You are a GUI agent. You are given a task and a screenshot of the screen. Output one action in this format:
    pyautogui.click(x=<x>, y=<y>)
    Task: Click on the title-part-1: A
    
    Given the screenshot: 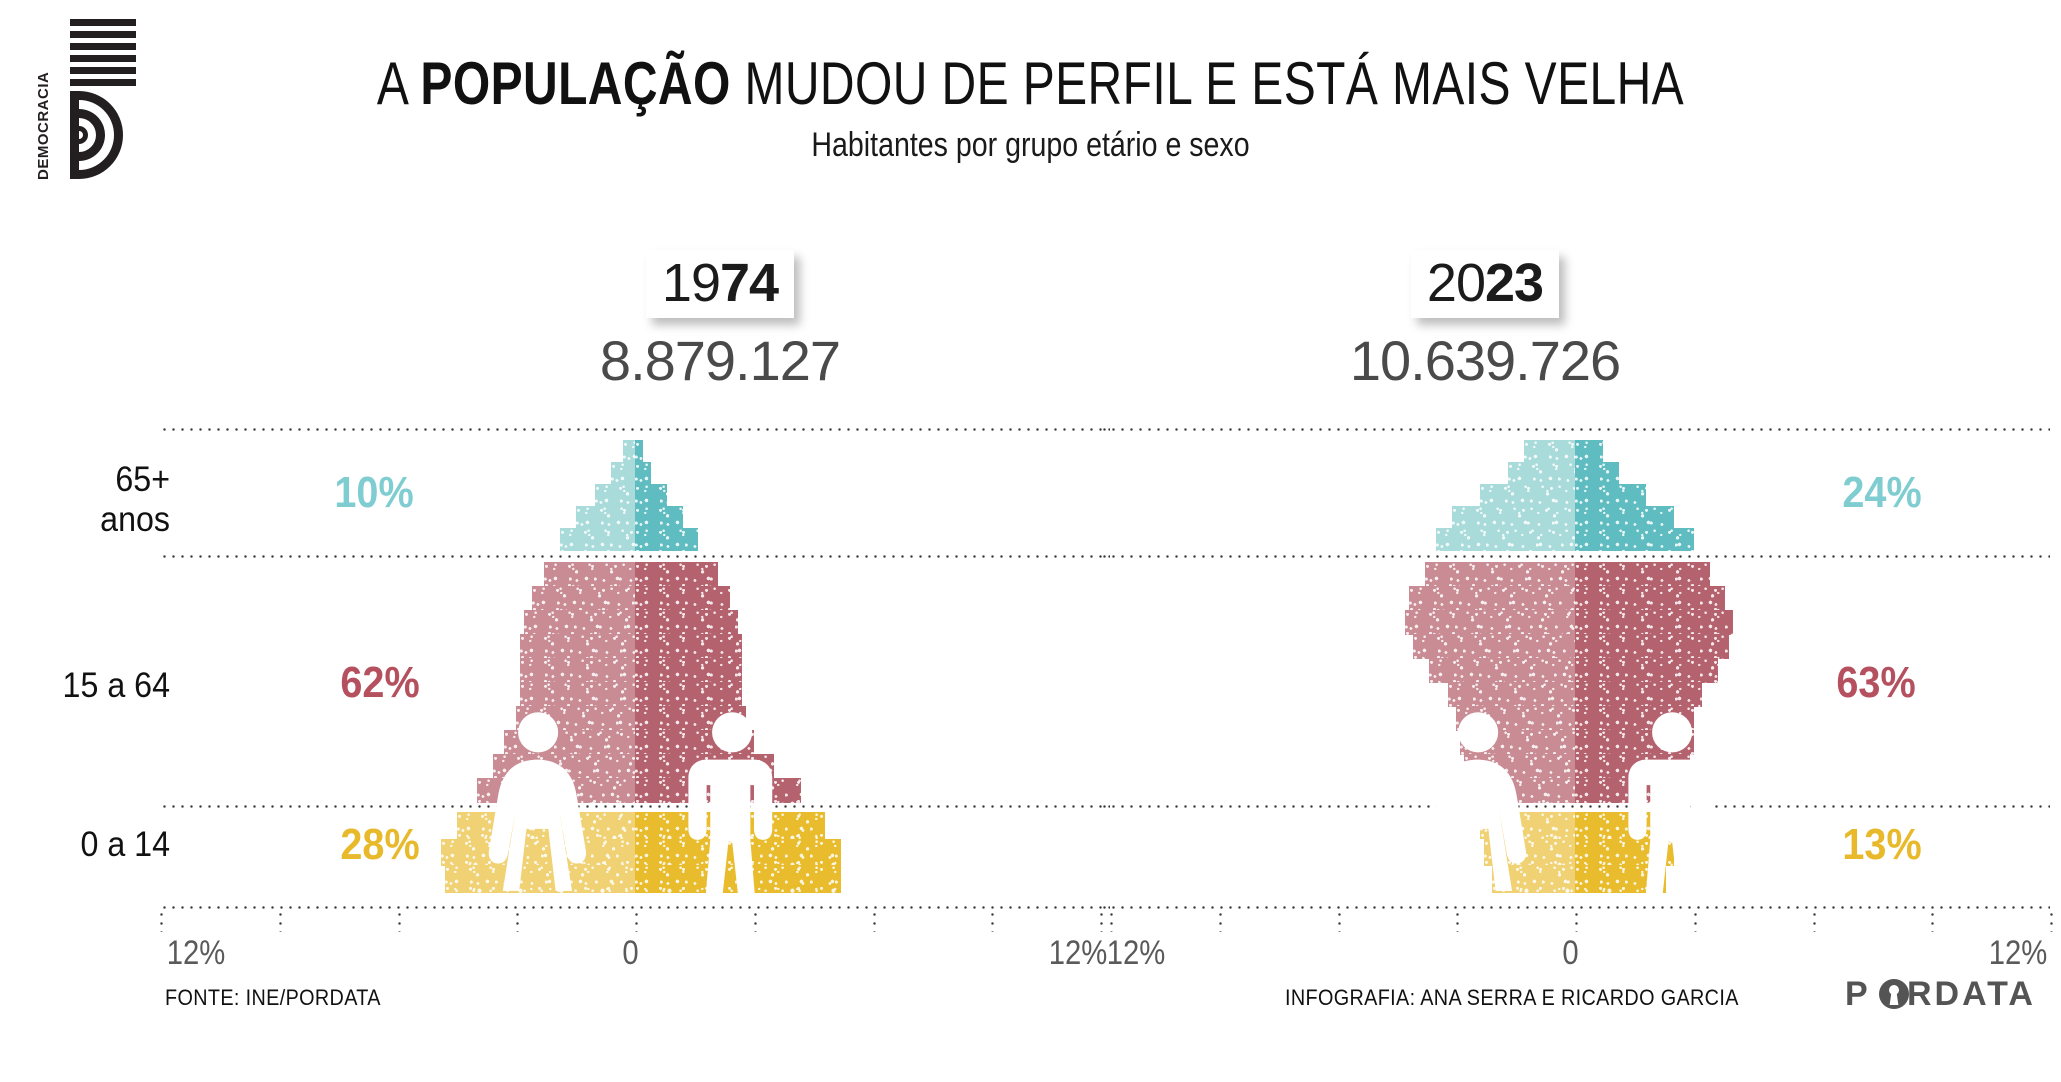 What is the action you would take?
    pyautogui.click(x=398, y=83)
    